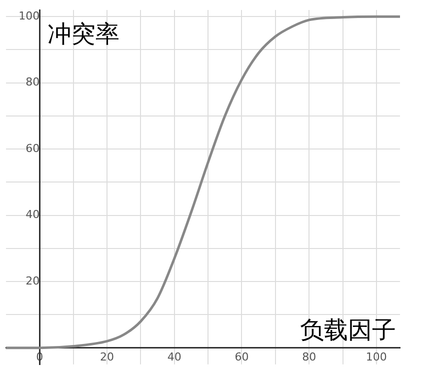  I want to click on x-tick-label: 20, so click(107, 357).